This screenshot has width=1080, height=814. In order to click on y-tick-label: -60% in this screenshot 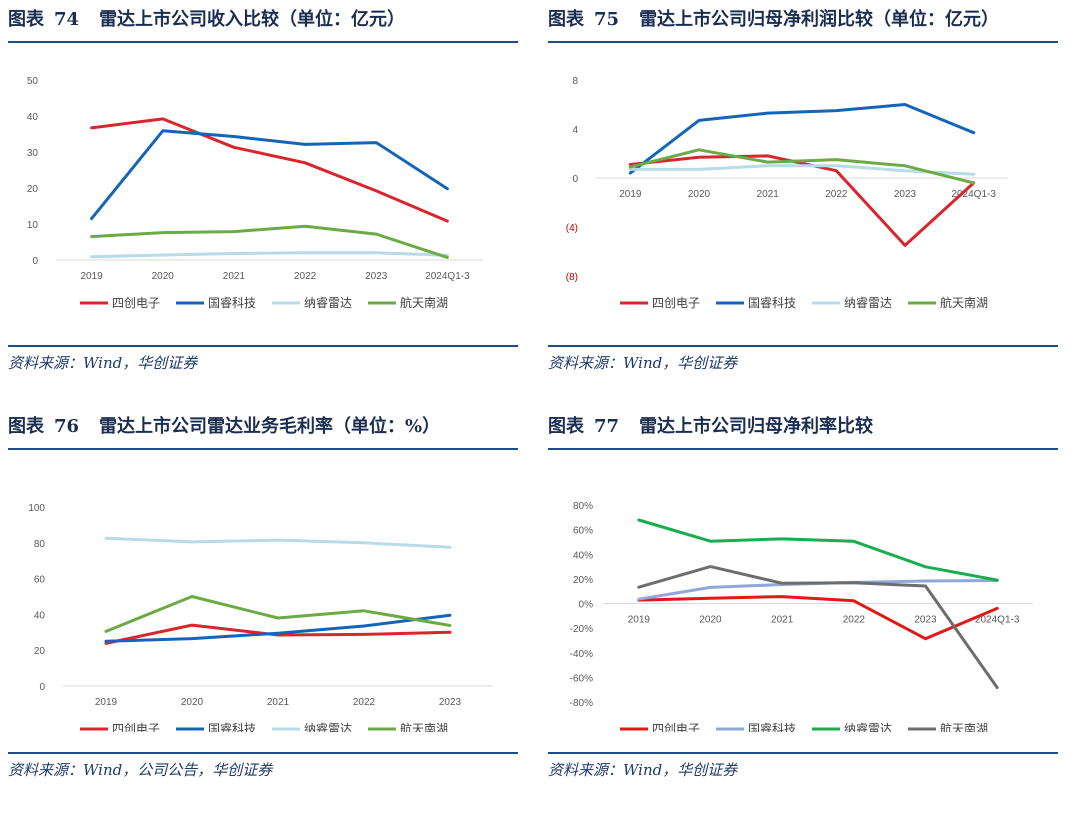, I will do `click(581, 678)`.